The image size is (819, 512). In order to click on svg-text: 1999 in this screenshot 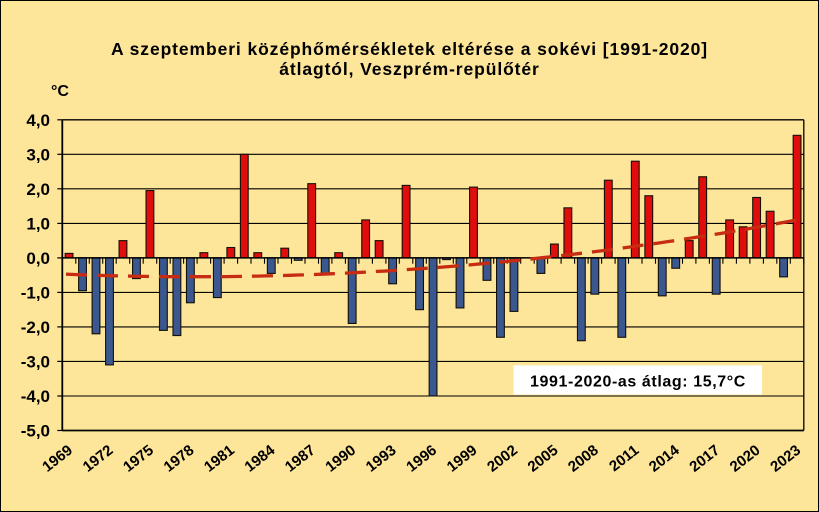, I will do `click(462, 459)`.